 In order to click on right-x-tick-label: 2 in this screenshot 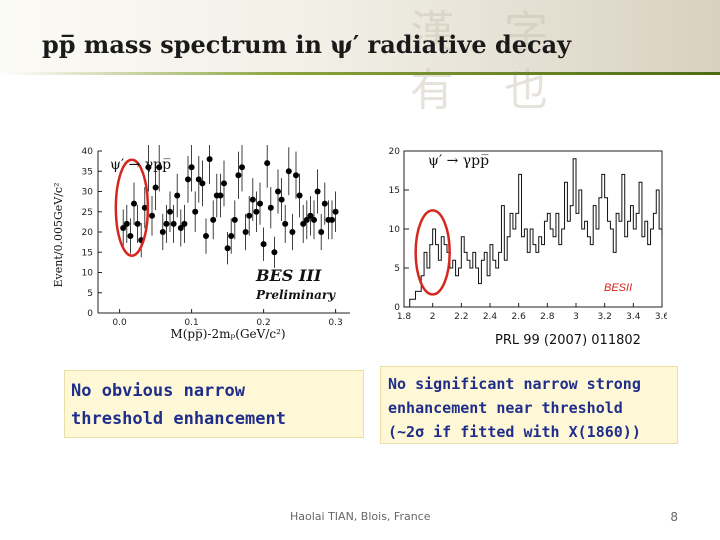, I will do `click(433, 317)`.